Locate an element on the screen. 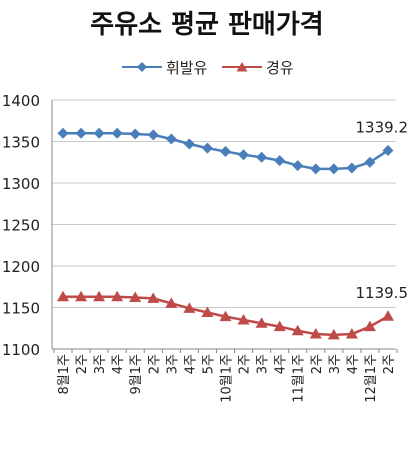 The width and height of the screenshot is (414, 455). x-tick-label: 9월1주 is located at coordinates (136, 374).